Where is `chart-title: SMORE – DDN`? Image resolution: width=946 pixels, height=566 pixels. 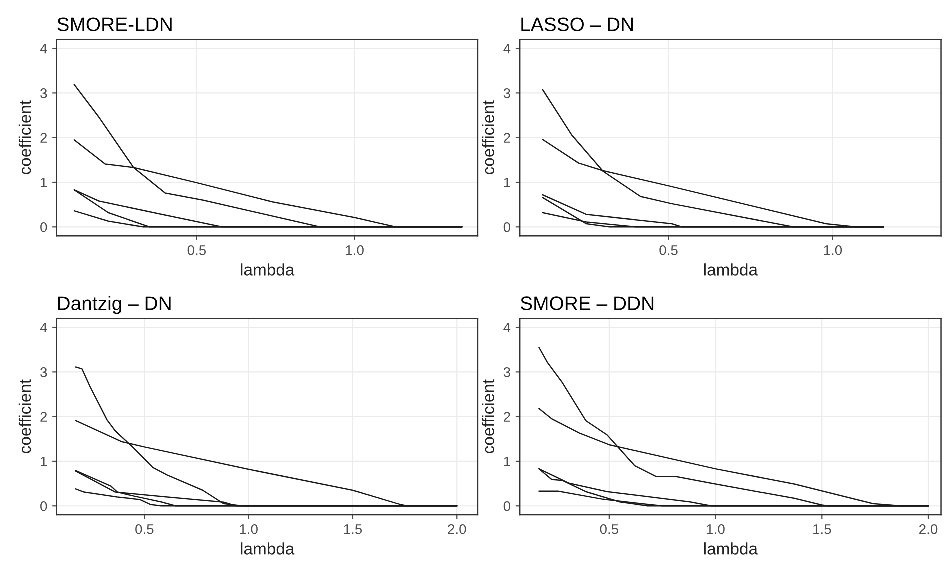
chart-title: SMORE – DDN is located at coordinates (587, 303).